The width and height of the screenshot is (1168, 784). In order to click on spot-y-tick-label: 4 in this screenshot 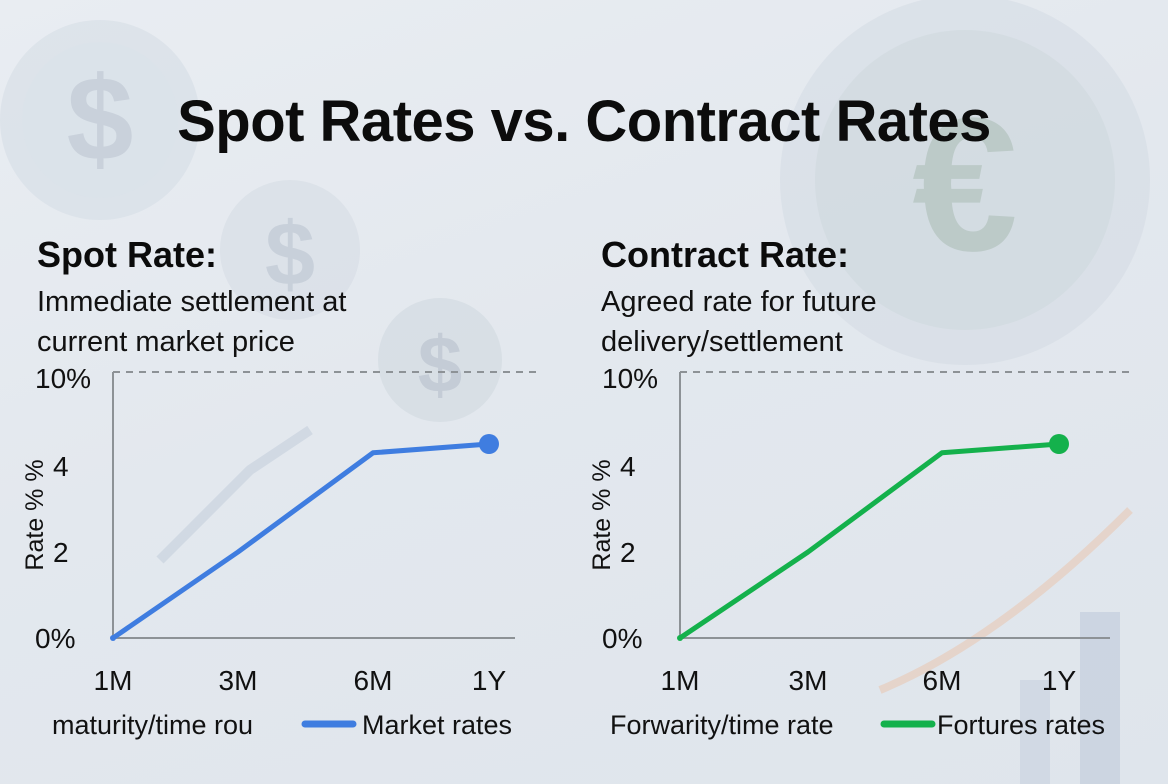, I will do `click(61, 466)`.